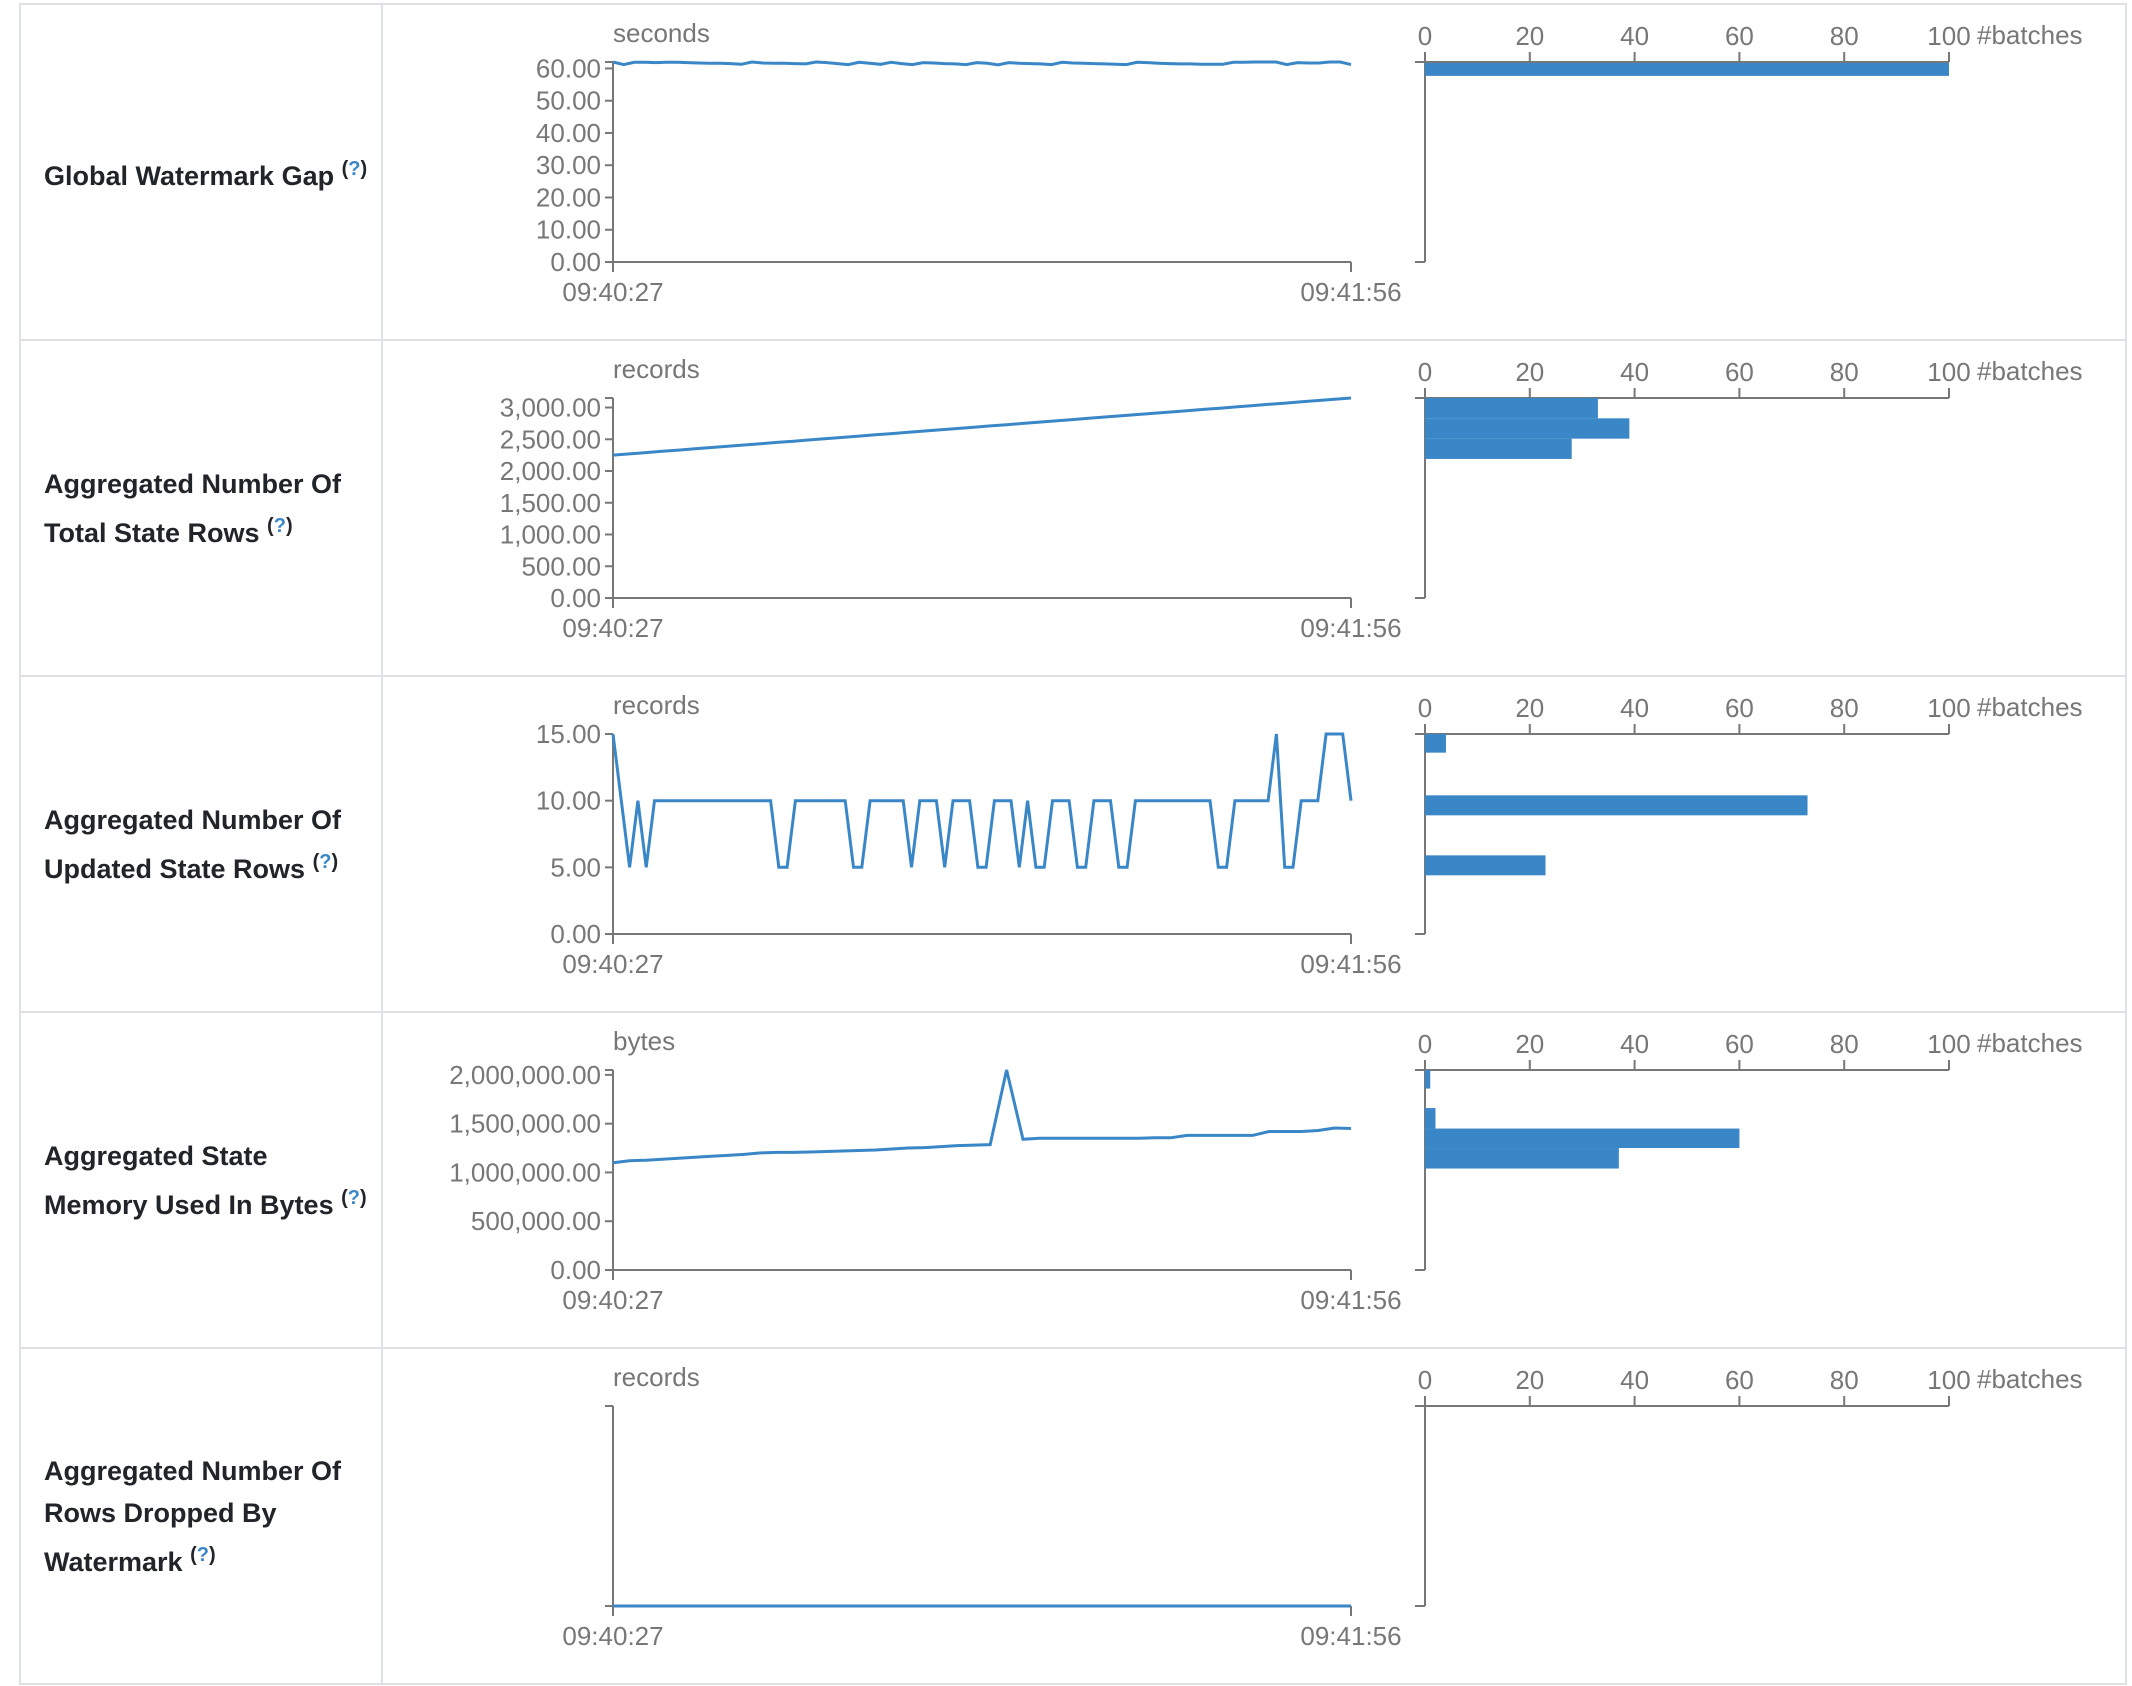 The width and height of the screenshot is (2132, 1686). Describe the element at coordinates (550, 408) in the screenshot. I see `y-tick-label: 3,000.00` at that location.